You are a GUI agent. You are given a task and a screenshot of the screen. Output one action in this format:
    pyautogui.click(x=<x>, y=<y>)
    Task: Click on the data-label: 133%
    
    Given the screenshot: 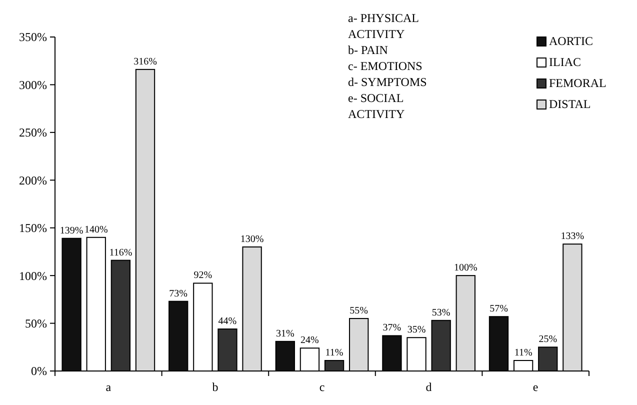 What is the action you would take?
    pyautogui.click(x=572, y=236)
    